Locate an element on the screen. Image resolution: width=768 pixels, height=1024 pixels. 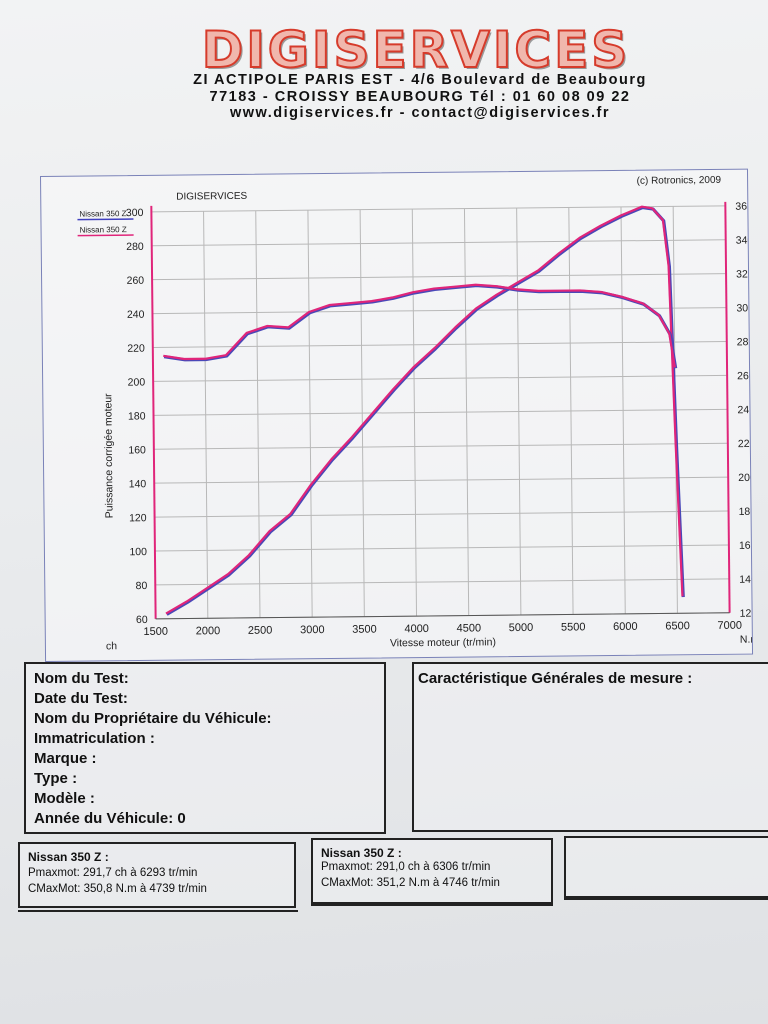
y2-tick-label: 340 is located at coordinates (744, 240).